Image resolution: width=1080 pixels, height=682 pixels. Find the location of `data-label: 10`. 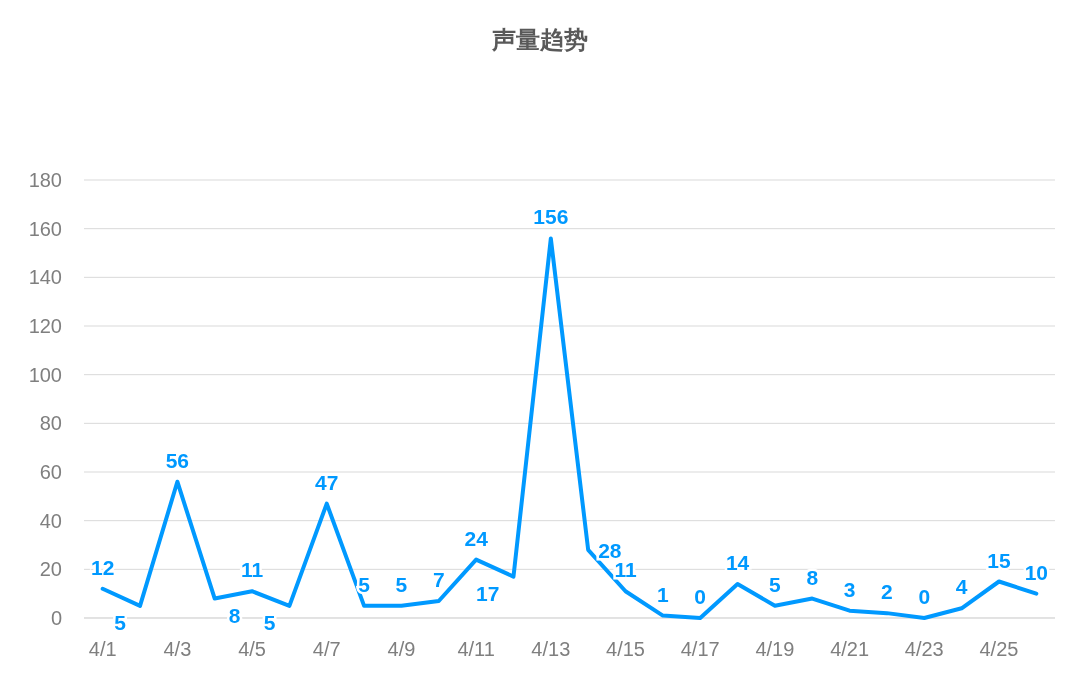

data-label: 10 is located at coordinates (1036, 572).